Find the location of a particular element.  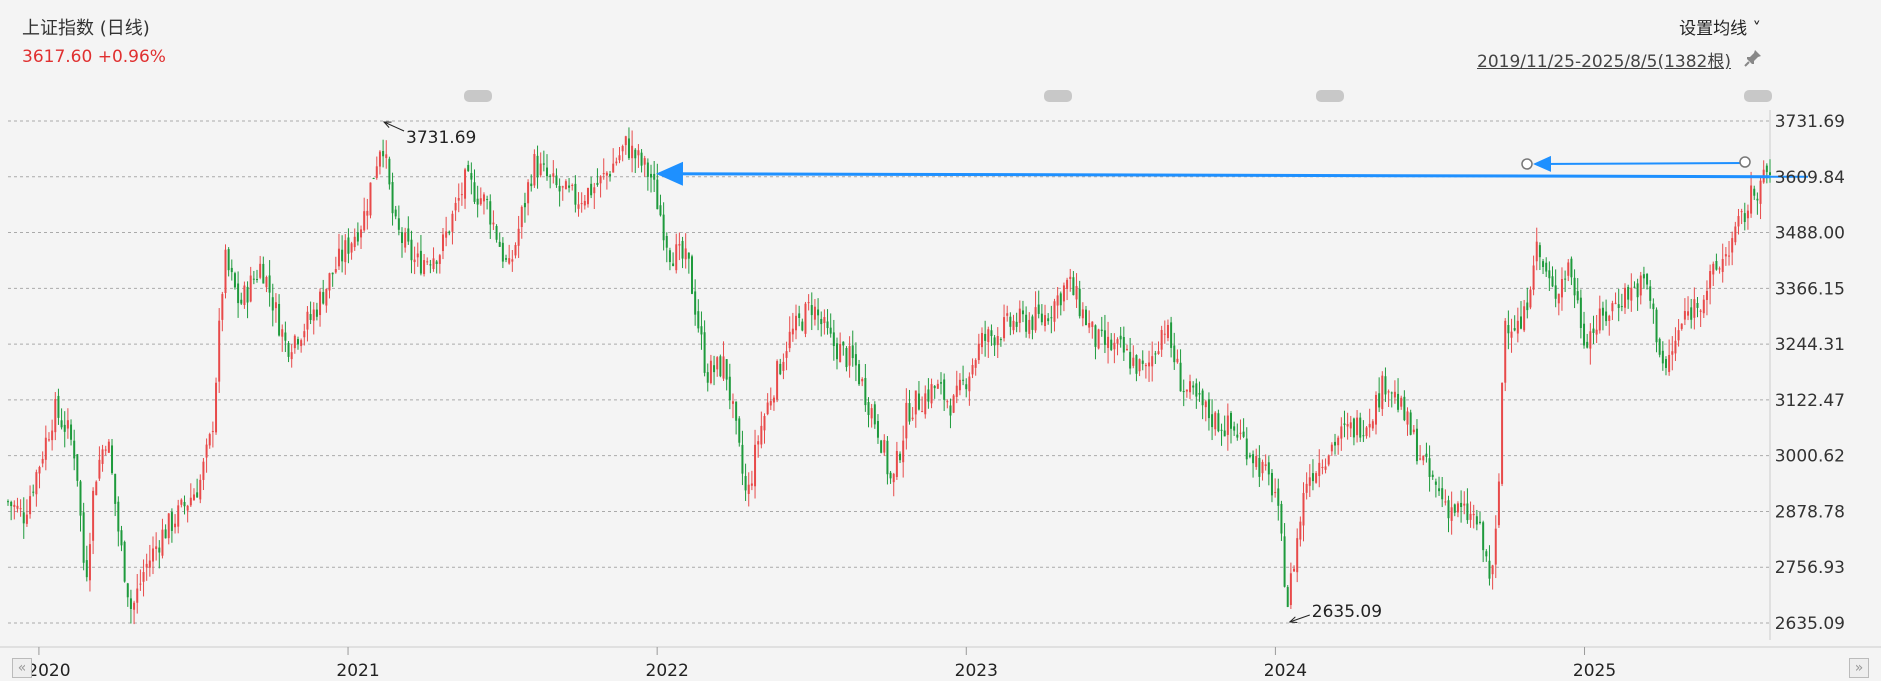

short-arrow is located at coordinates (1639, 163).